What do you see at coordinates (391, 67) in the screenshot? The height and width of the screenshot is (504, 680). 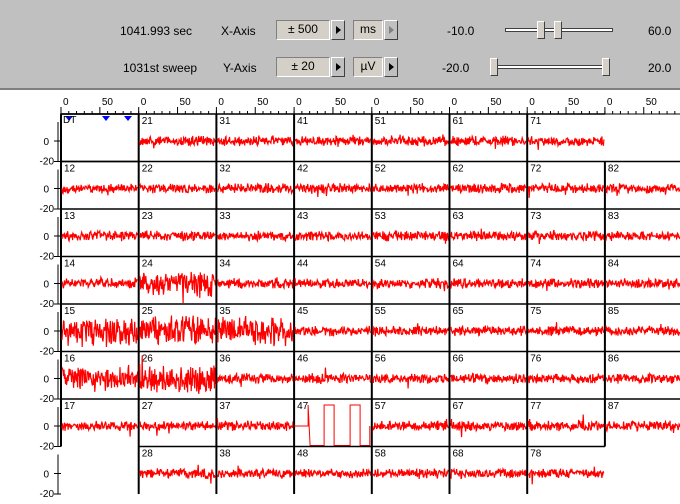 I see `y-axis-unit-arrow-button` at bounding box center [391, 67].